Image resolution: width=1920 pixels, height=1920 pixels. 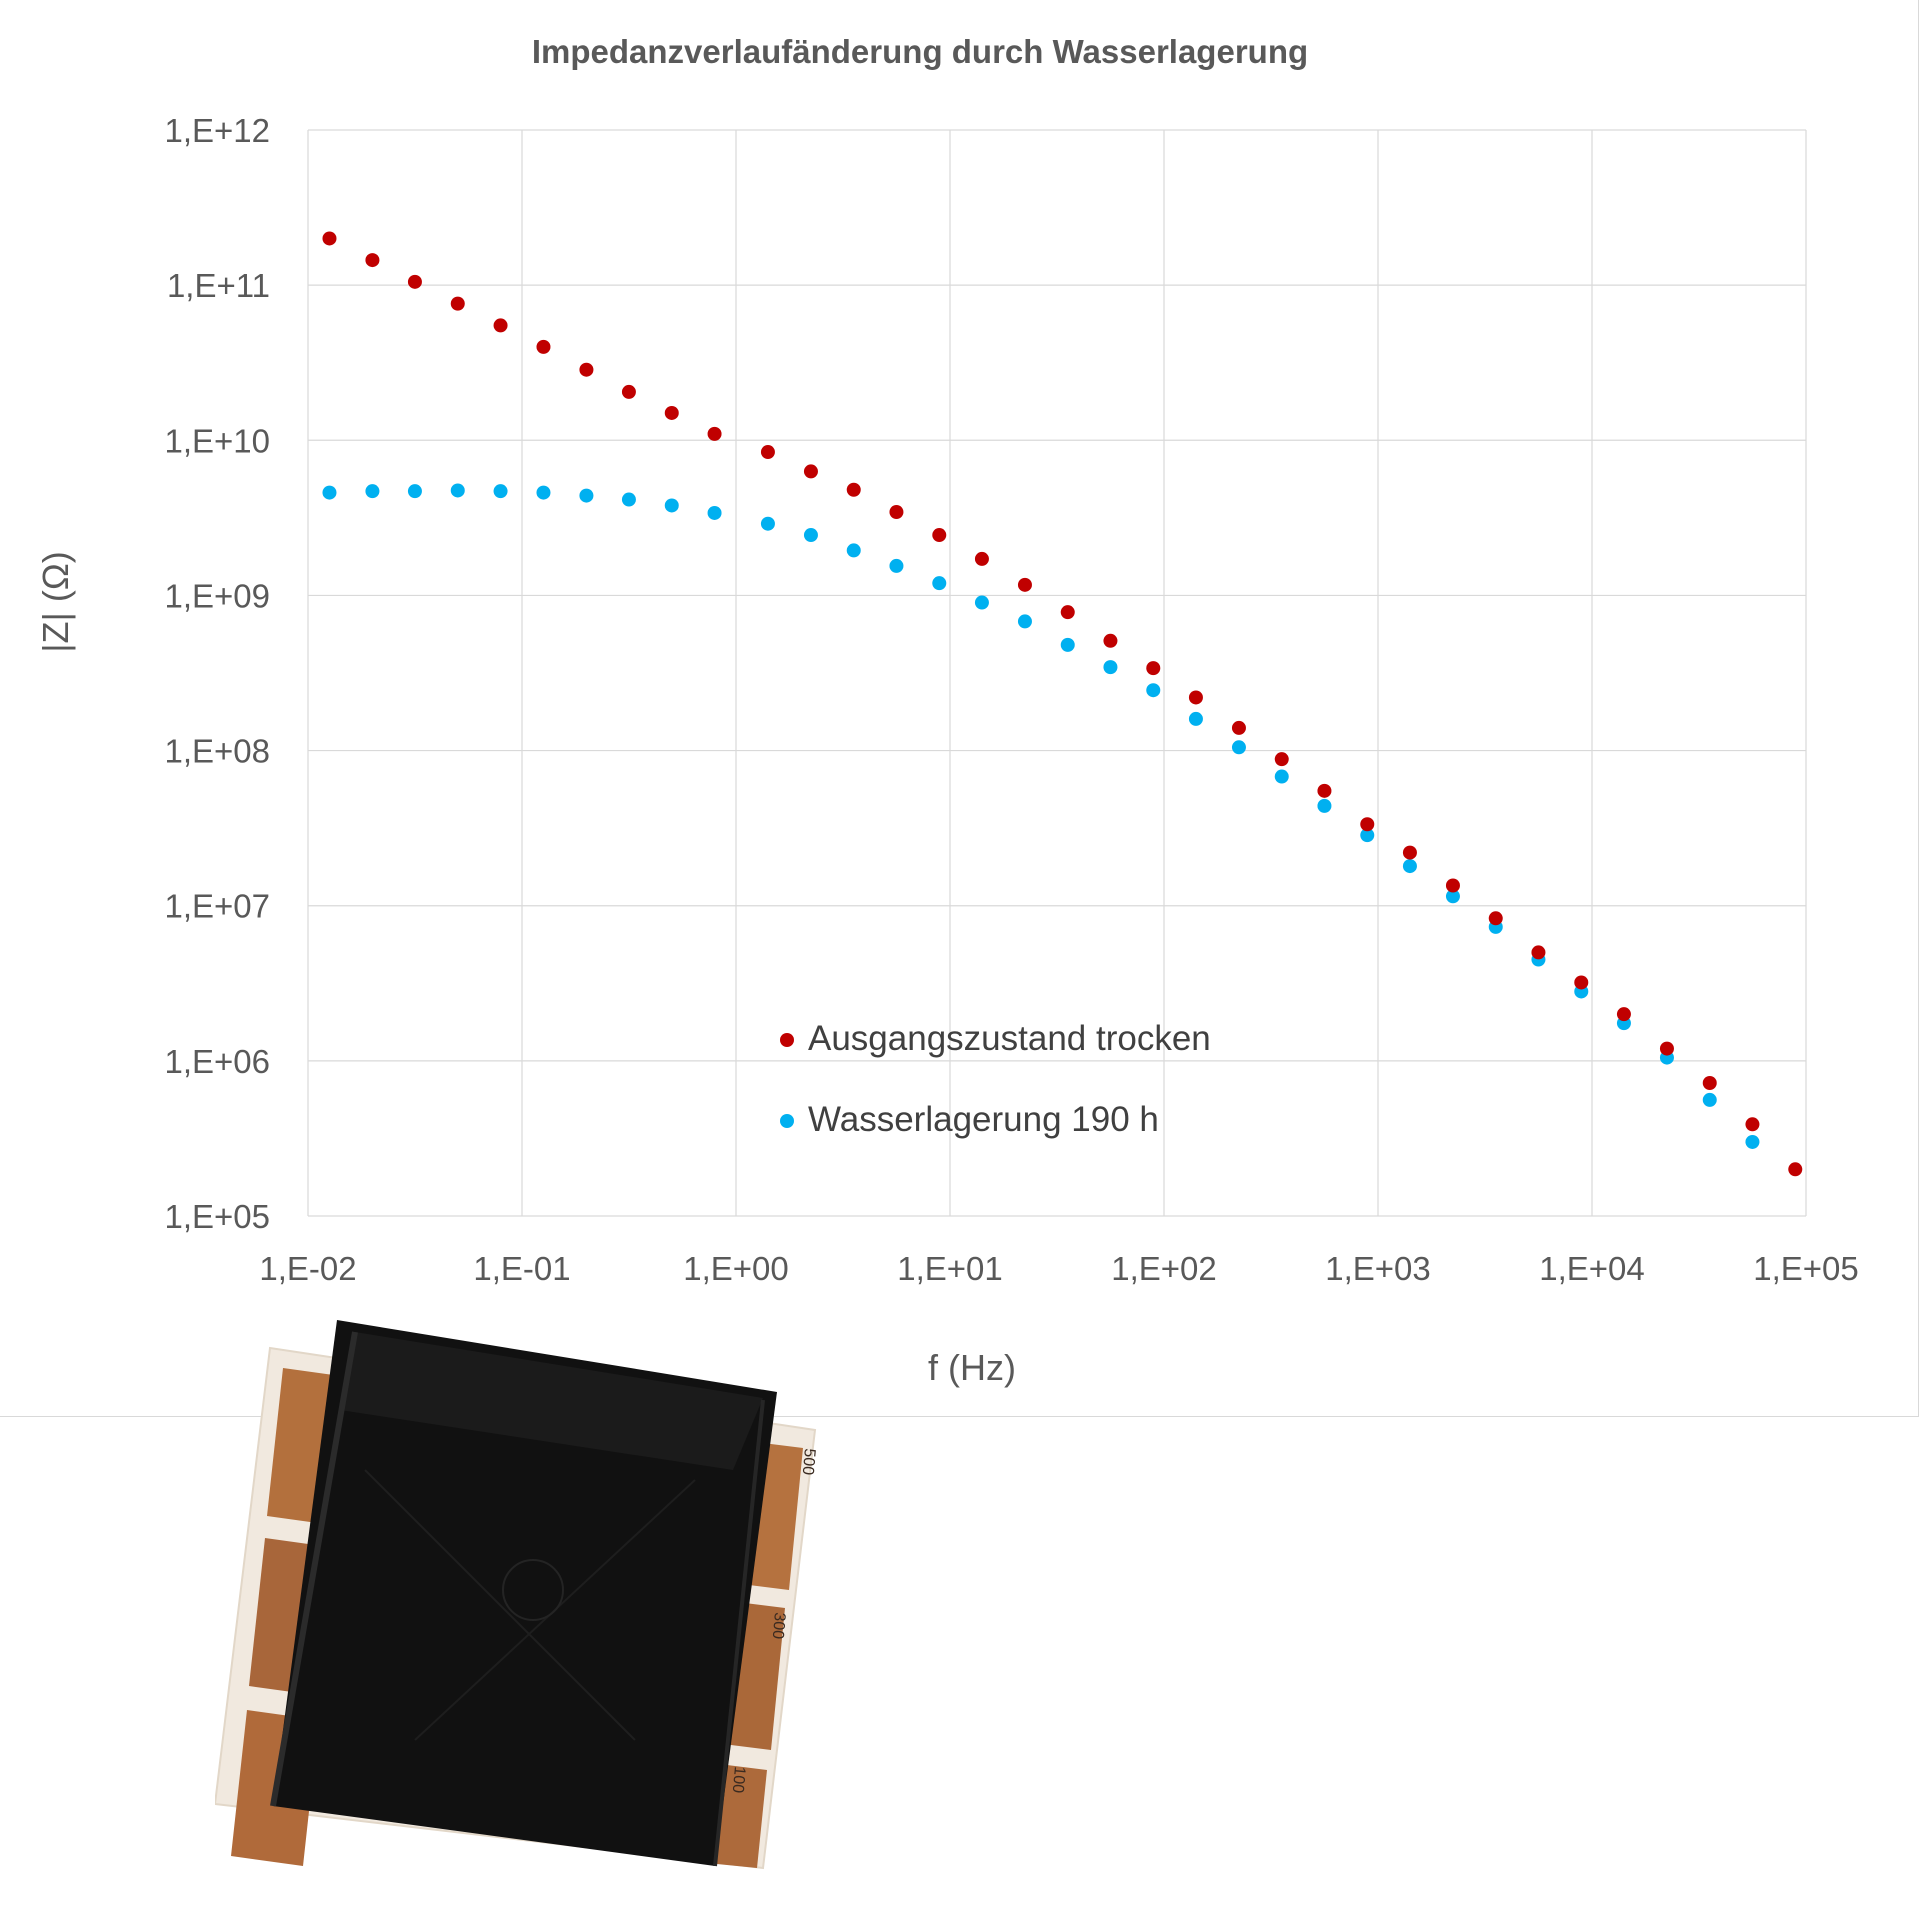 What do you see at coordinates (307, 1268) in the screenshot?
I see `x-tick-label: 1,E-02` at bounding box center [307, 1268].